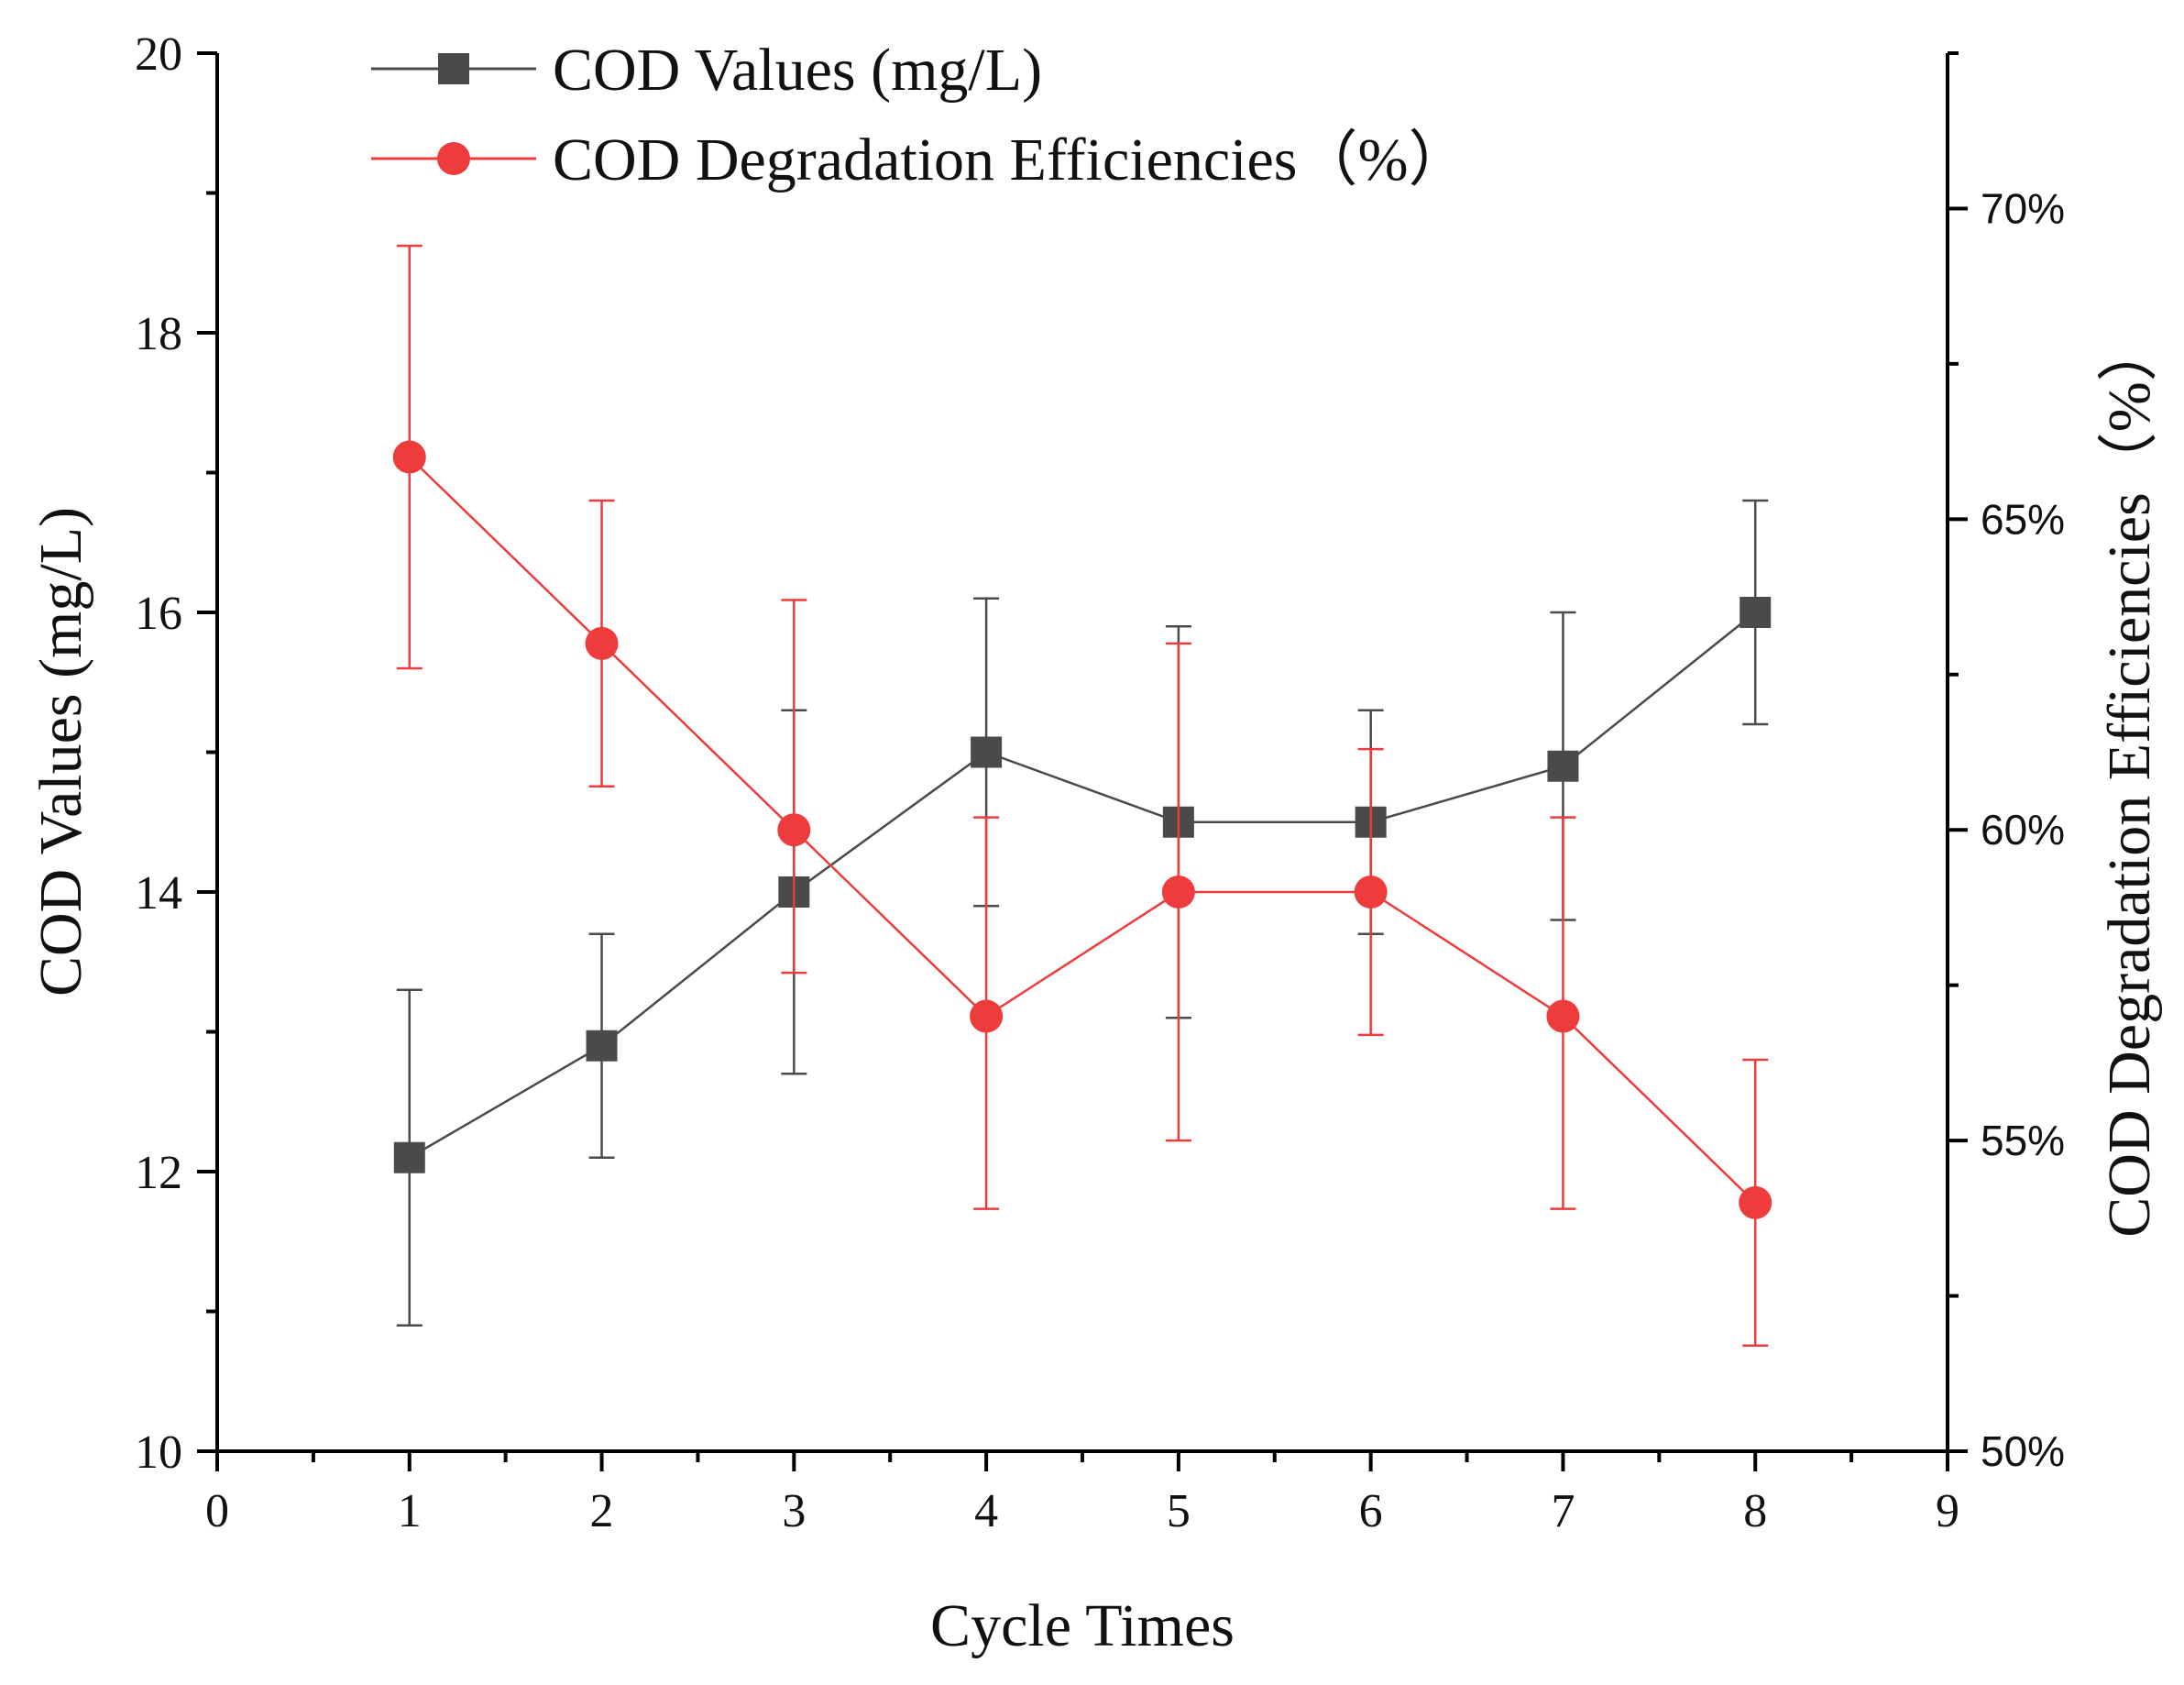 The height and width of the screenshot is (1685, 2184). What do you see at coordinates (2129, 779) in the screenshot?
I see `y-axis-right-title: COD Degradation Efficiencies（%）` at bounding box center [2129, 779].